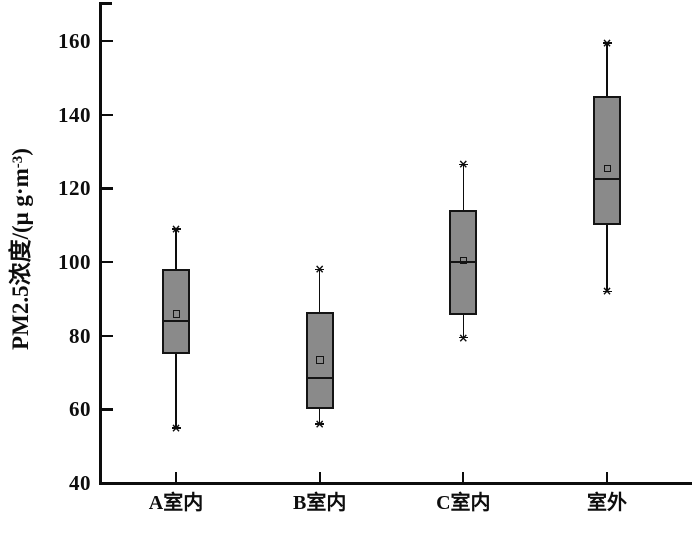 This screenshot has width=700, height=545. What do you see at coordinates (320, 503) in the screenshot?
I see `x-category-label: B室内` at bounding box center [320, 503].